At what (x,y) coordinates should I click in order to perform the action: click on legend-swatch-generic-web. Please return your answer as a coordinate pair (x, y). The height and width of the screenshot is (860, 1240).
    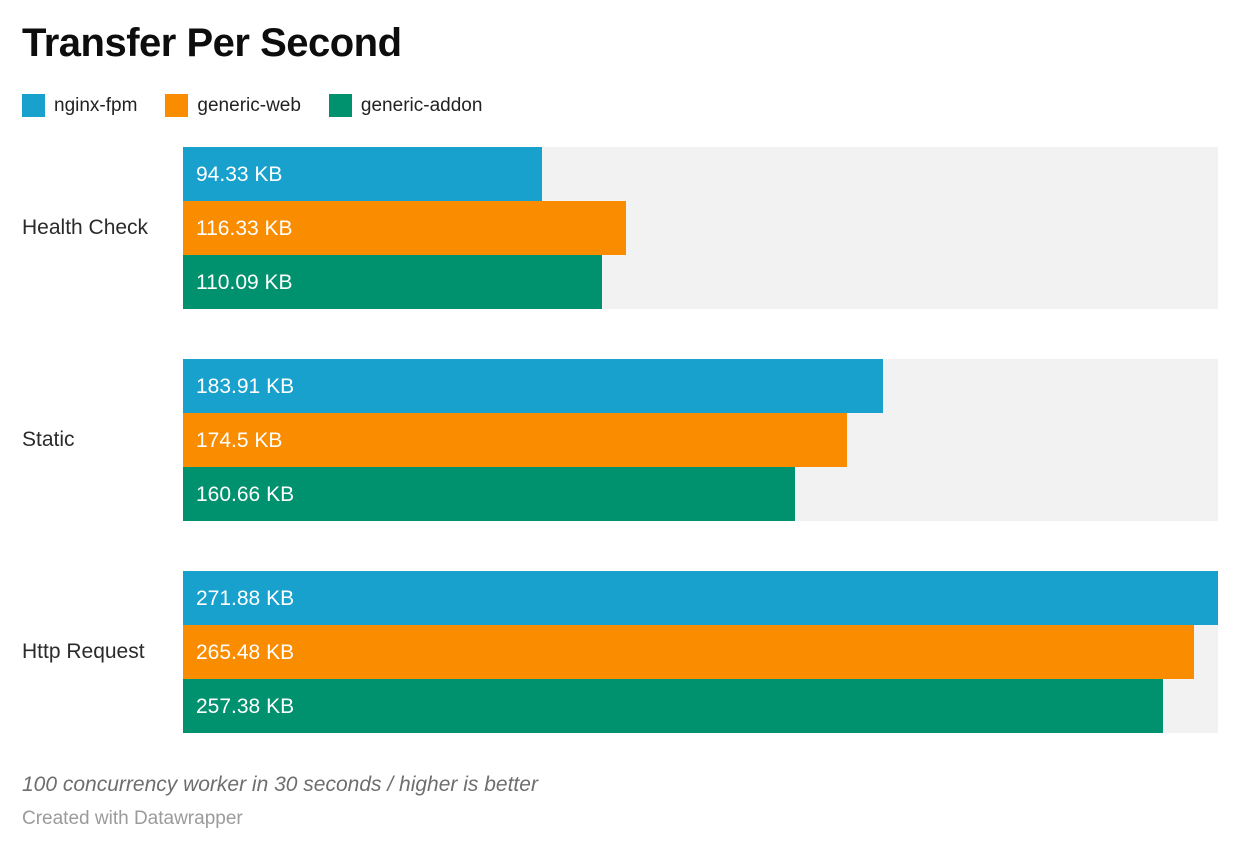
    Looking at the image, I should click on (177, 105).